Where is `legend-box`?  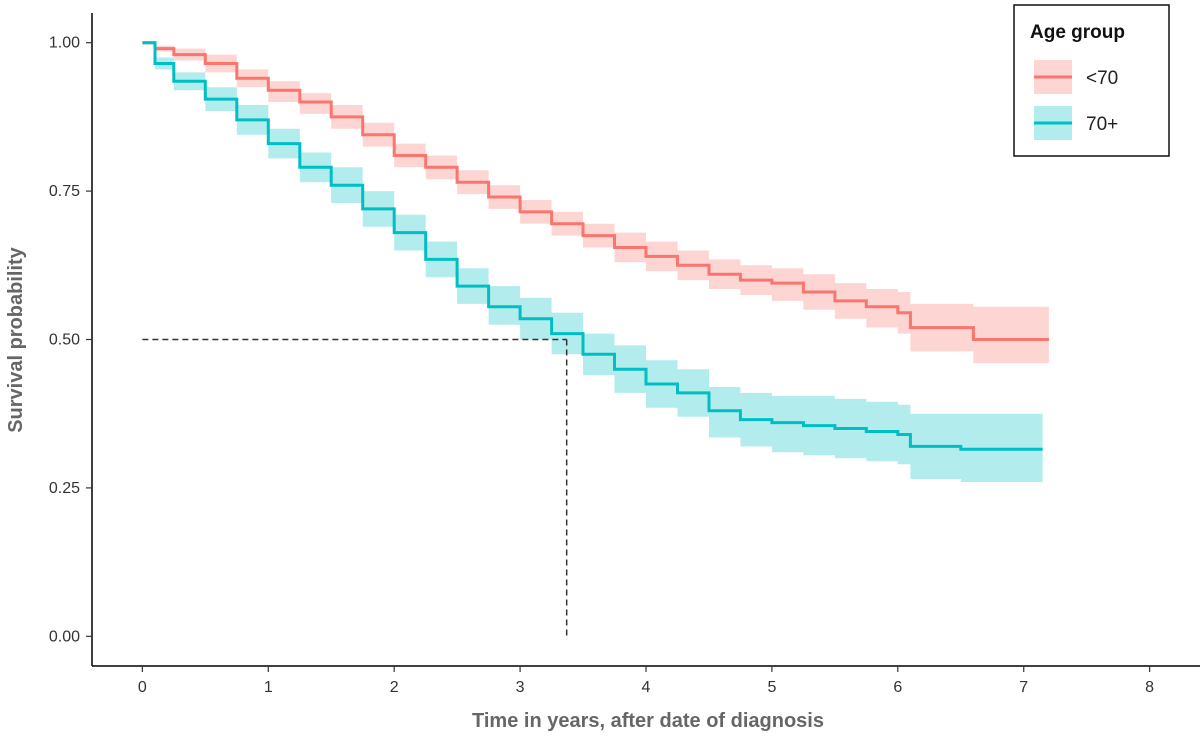
legend-box is located at coordinates (1091, 80).